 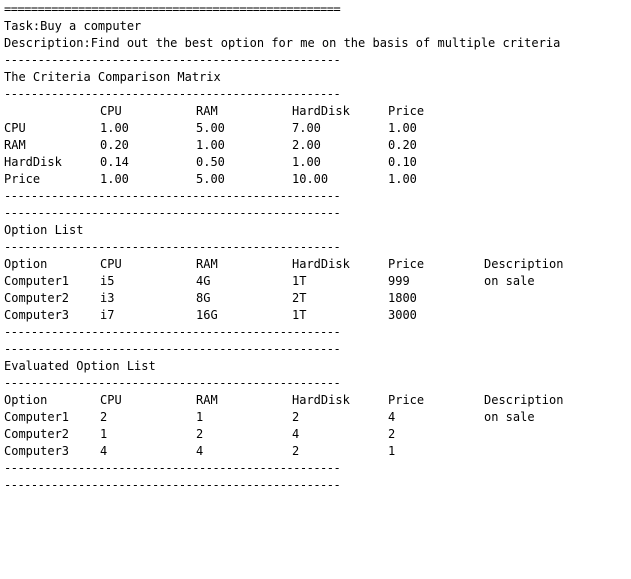 What do you see at coordinates (203, 281) in the screenshot?
I see `option-cell: 4G` at bounding box center [203, 281].